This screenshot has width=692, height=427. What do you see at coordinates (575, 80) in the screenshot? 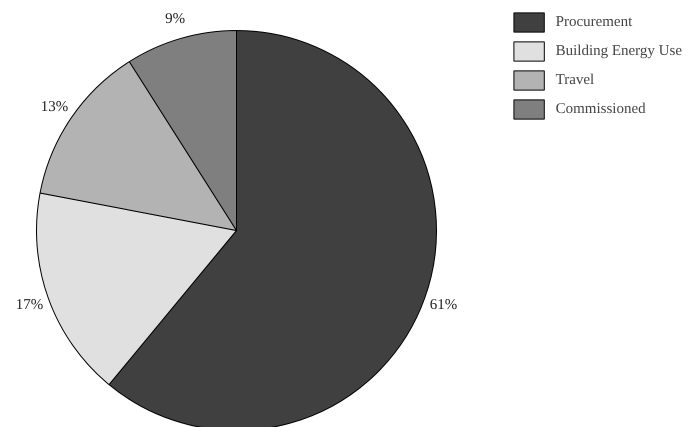
I see `legend-label: Travel` at bounding box center [575, 80].